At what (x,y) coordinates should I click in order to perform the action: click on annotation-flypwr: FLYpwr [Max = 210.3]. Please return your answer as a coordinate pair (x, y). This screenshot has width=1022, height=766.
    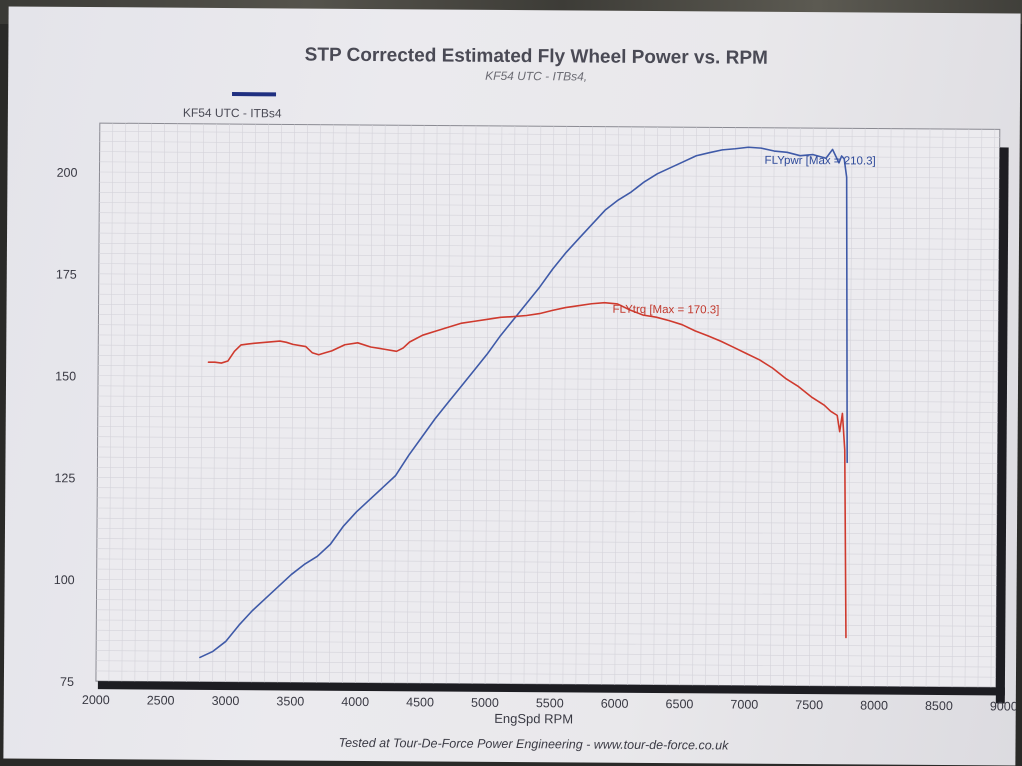
    Looking at the image, I should click on (820, 161).